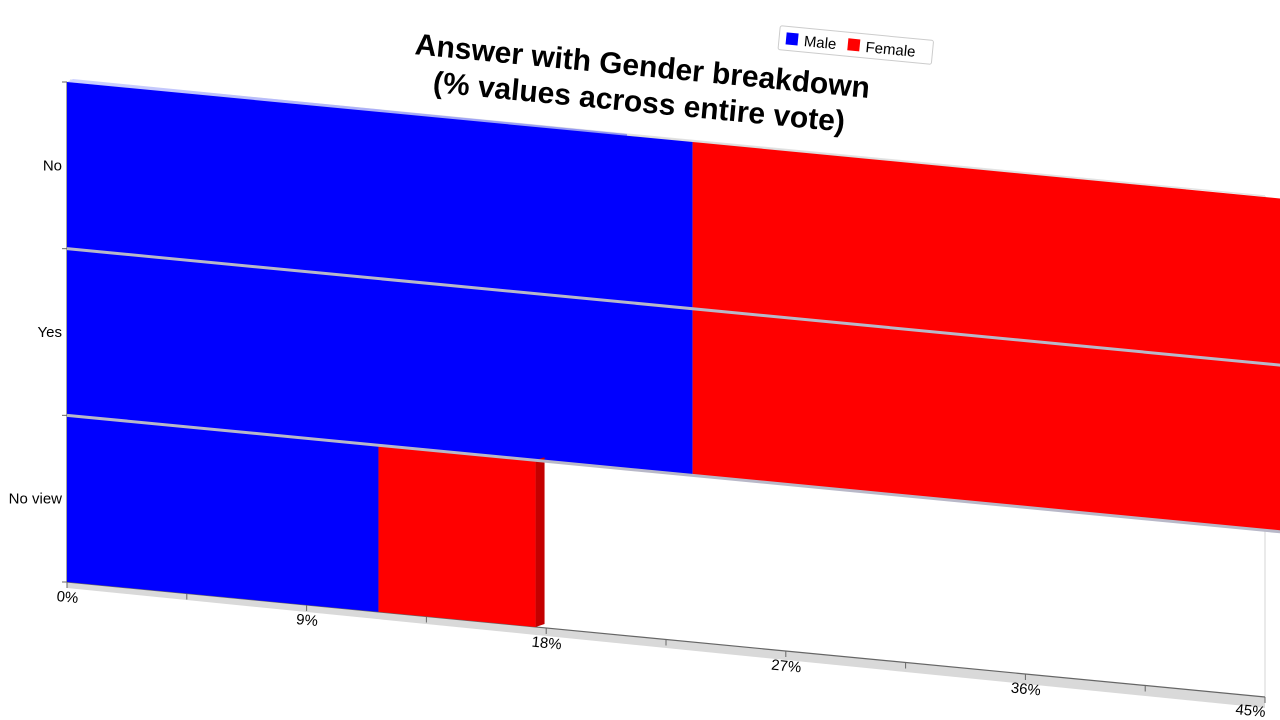 The height and width of the screenshot is (720, 1280). What do you see at coordinates (792, 39) in the screenshot?
I see `legend-swatch-male` at bounding box center [792, 39].